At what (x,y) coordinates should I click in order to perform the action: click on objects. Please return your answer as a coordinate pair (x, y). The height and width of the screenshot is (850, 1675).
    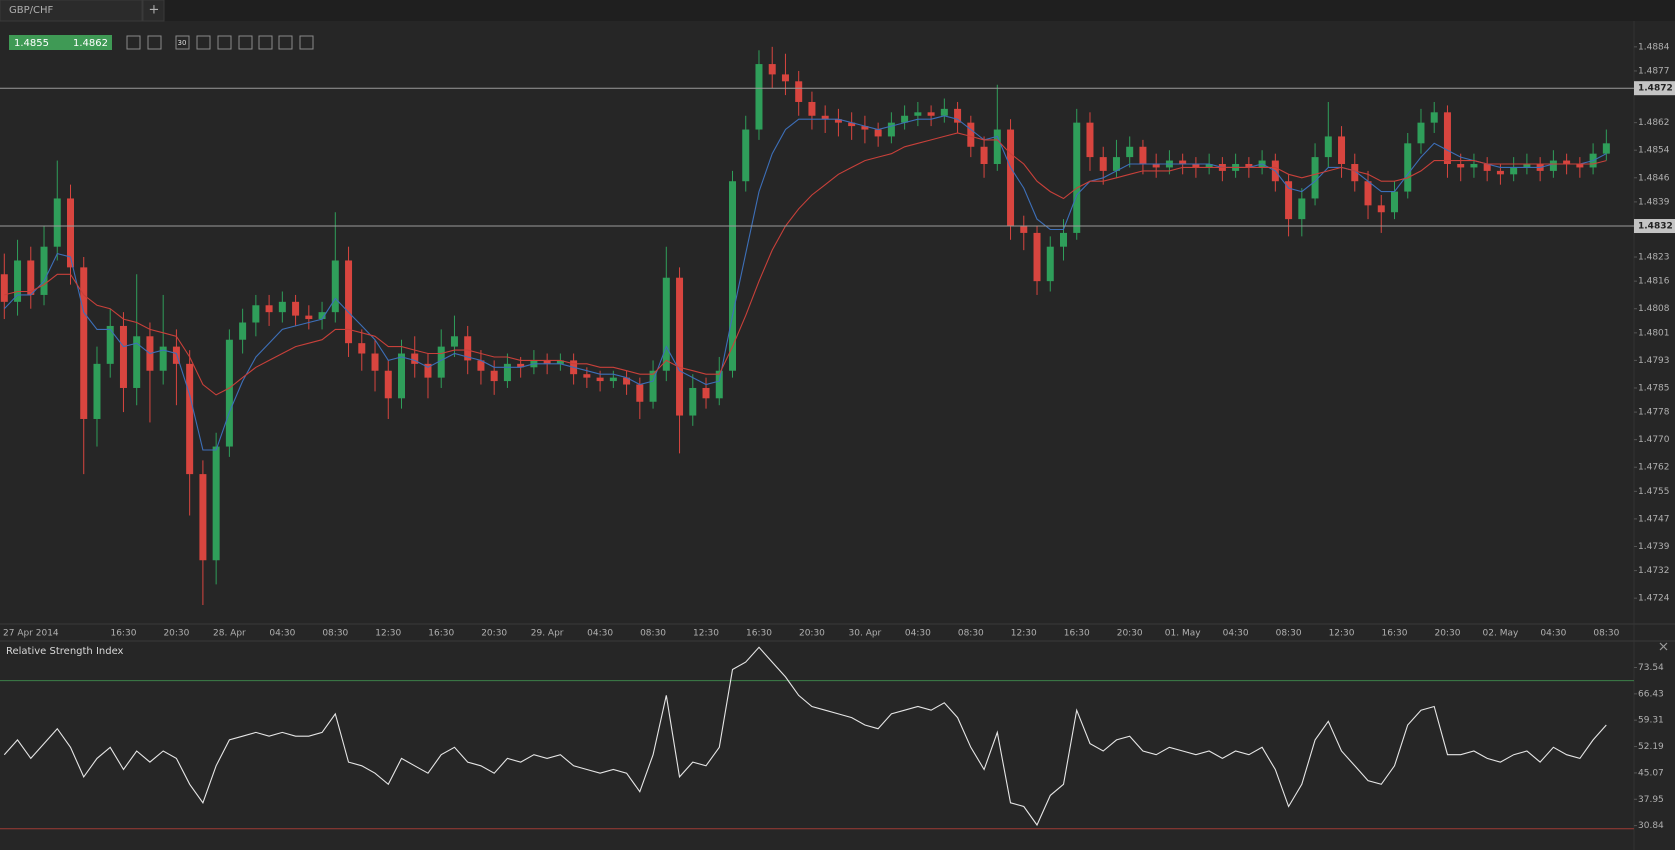
    Looking at the image, I should click on (265, 42).